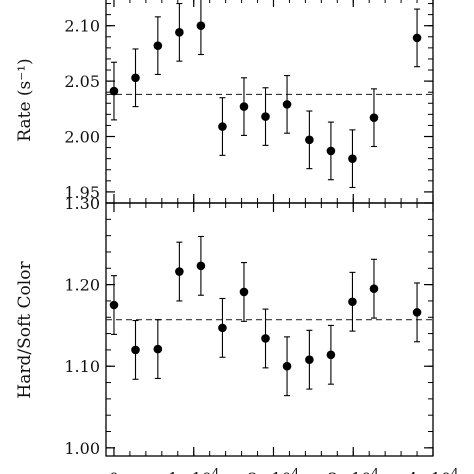 The height and width of the screenshot is (474, 474). Describe the element at coordinates (194, 470) in the screenshot. I see `x-tick-label: 1×104` at that location.